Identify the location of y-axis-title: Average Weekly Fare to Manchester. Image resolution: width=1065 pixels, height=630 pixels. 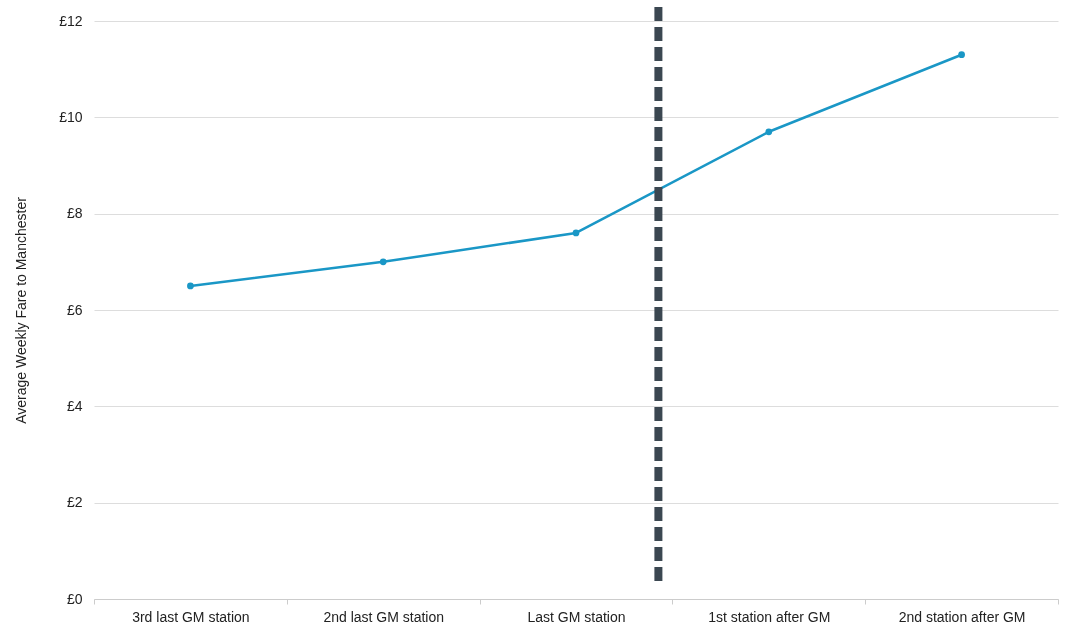
(21, 310).